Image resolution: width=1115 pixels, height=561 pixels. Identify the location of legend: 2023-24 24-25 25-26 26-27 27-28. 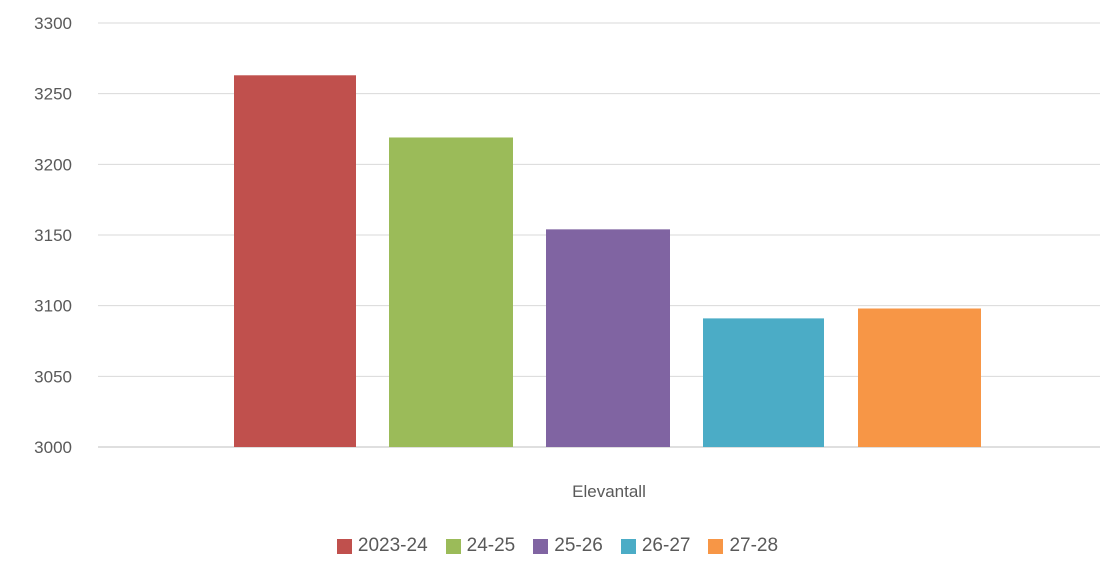
(557, 546).